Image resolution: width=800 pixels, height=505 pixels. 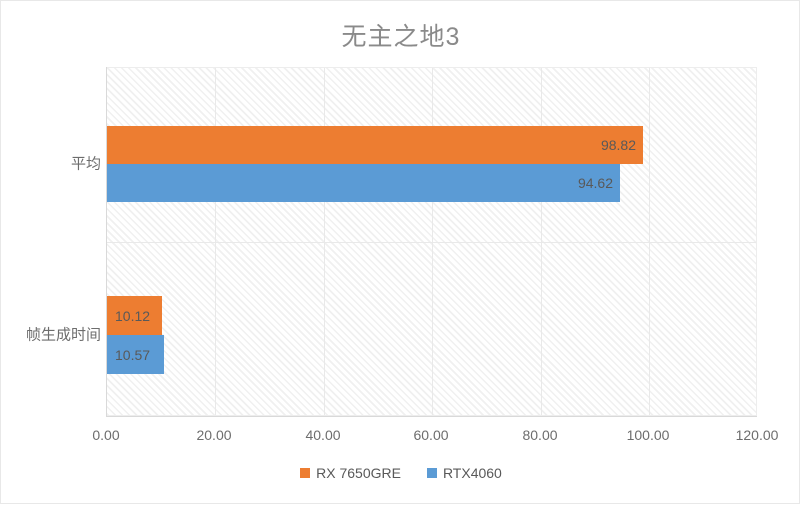 I want to click on chart-title: 无主之地3, so click(x=401, y=37).